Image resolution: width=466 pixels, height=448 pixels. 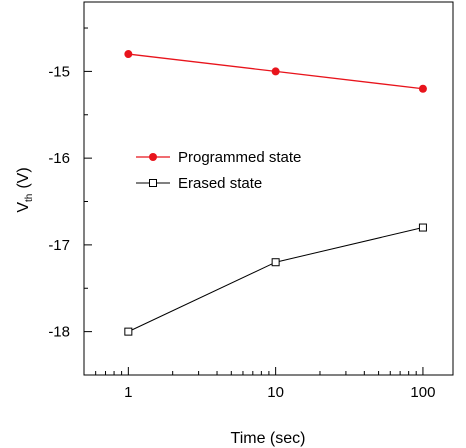 I want to click on x-axis: 1 10 100, so click(x=259, y=384).